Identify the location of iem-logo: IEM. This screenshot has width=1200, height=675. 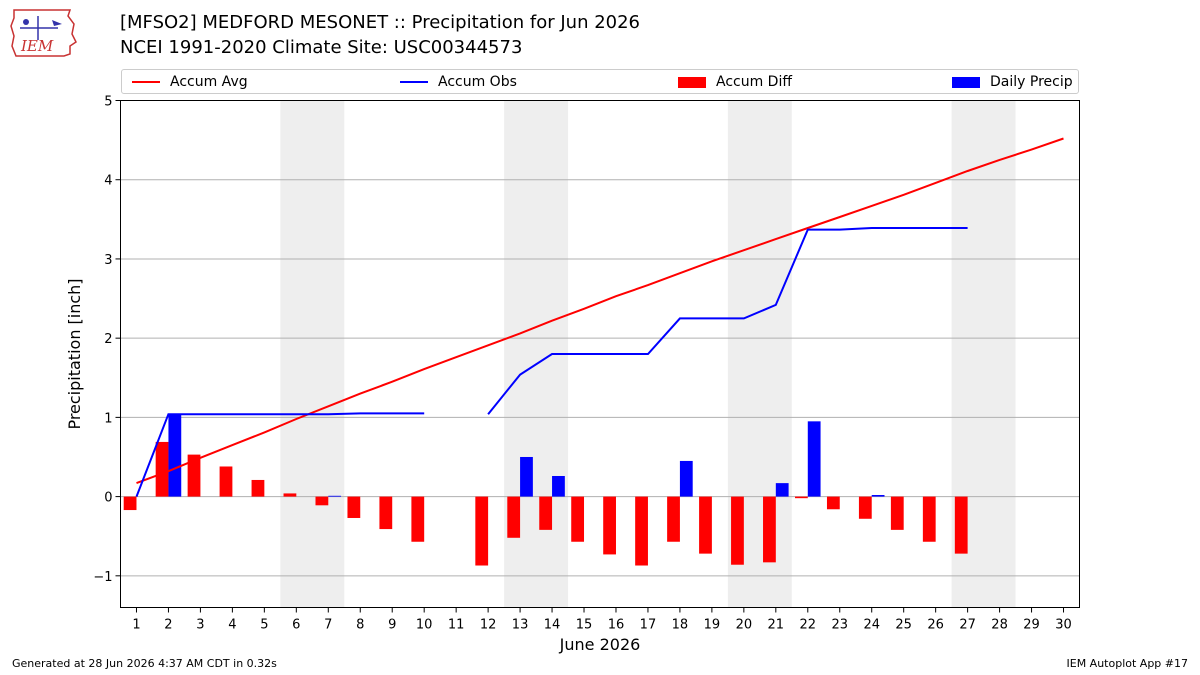
(44, 34).